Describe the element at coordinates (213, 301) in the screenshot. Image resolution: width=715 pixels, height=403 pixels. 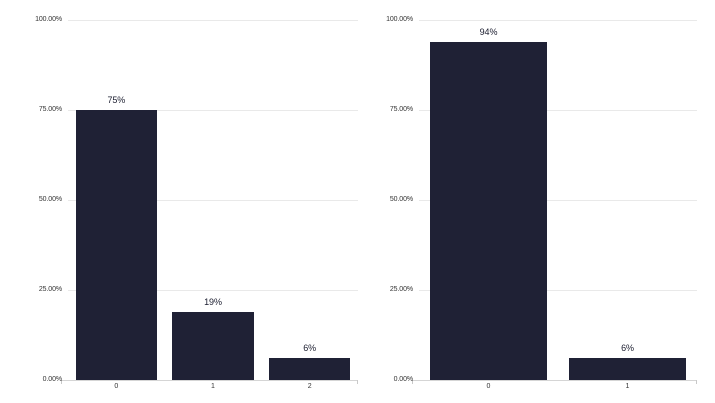
I see `bar-value-label: 19%` at that location.